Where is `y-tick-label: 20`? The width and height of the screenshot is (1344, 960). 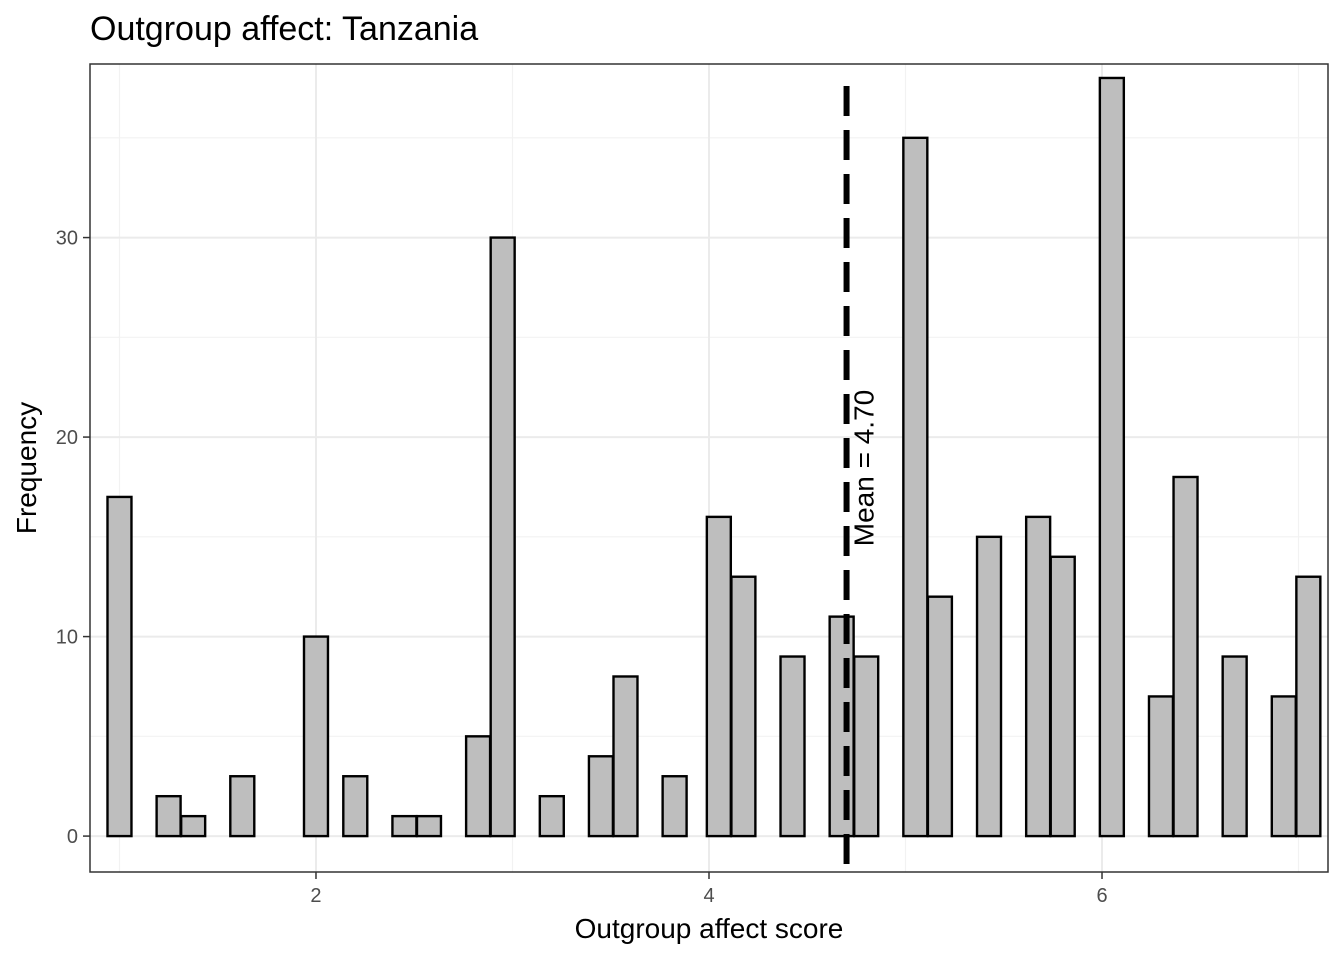 y-tick-label: 20 is located at coordinates (67, 438).